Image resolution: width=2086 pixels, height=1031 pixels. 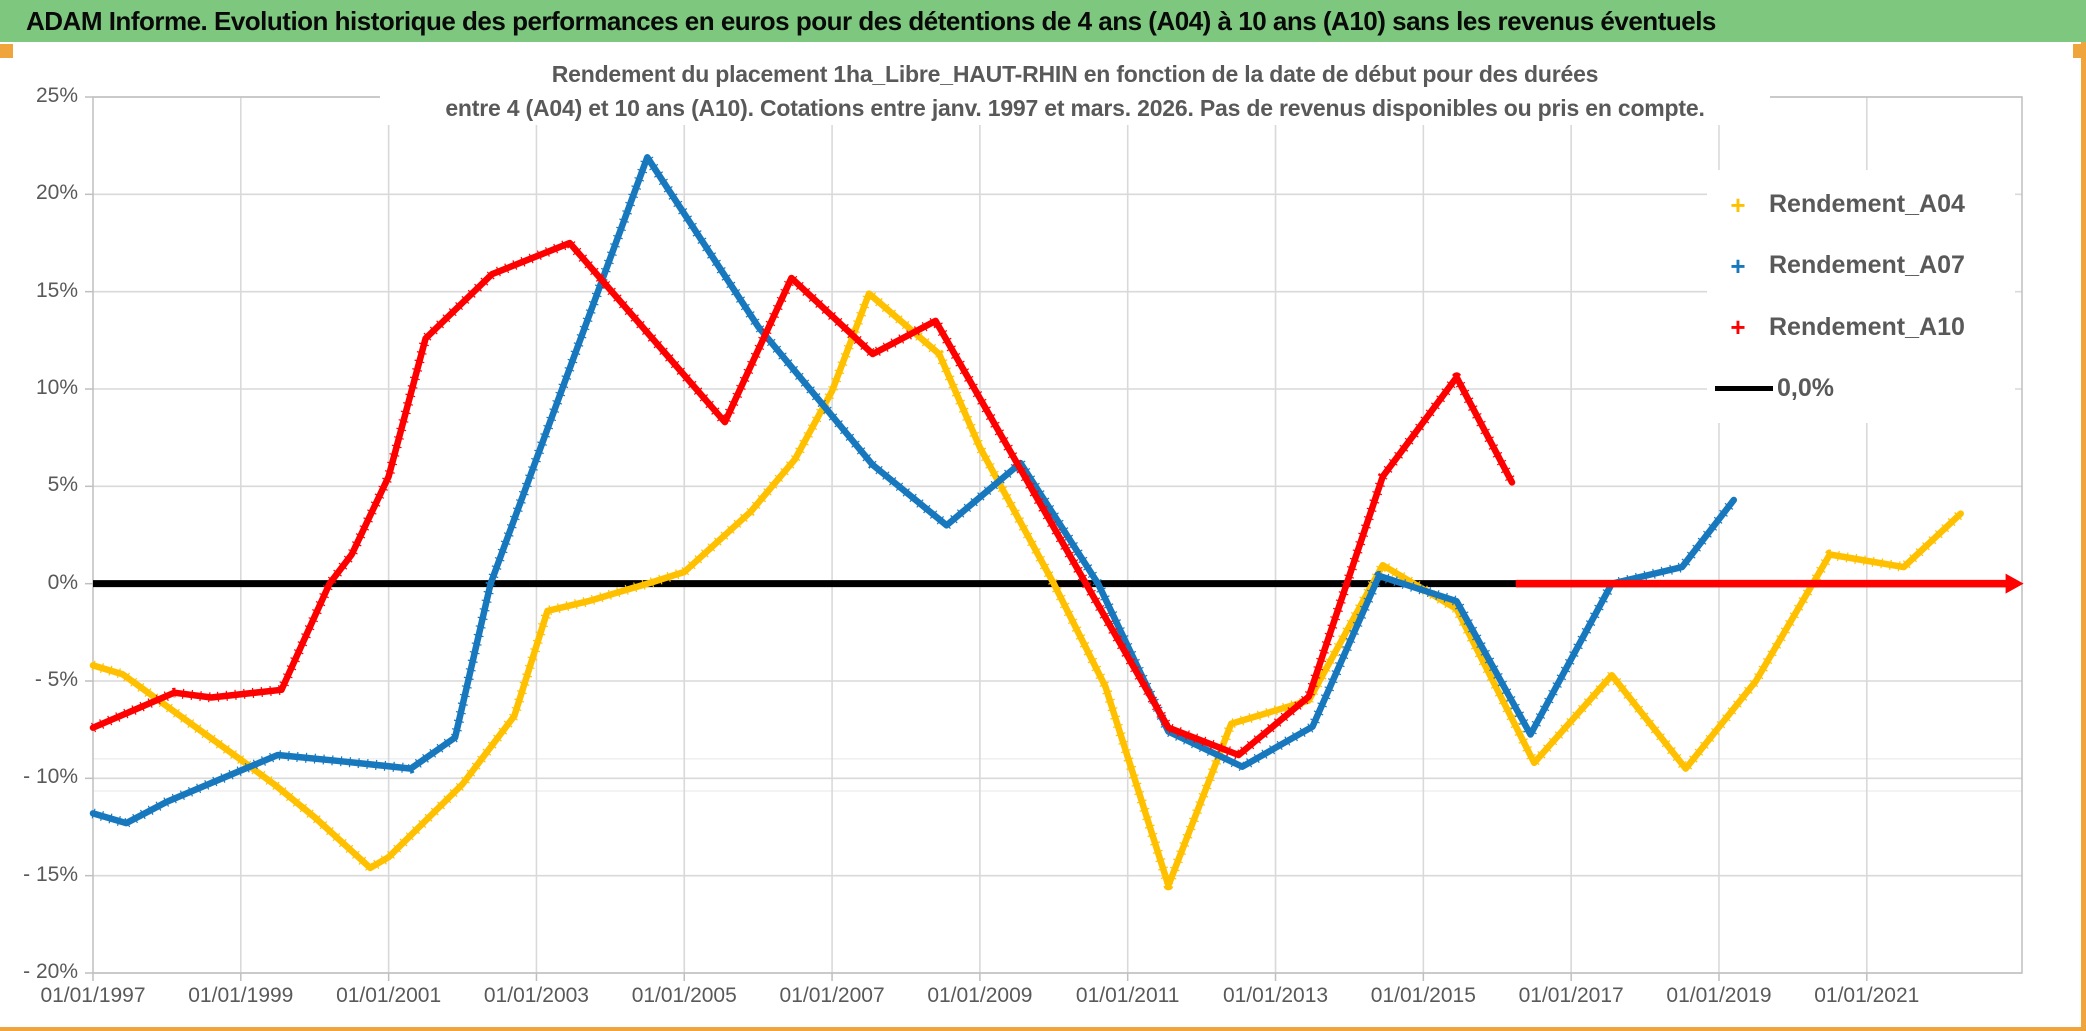 I want to click on legend-item-rendement-a10: + Rendement_A10, so click(x=1861, y=327).